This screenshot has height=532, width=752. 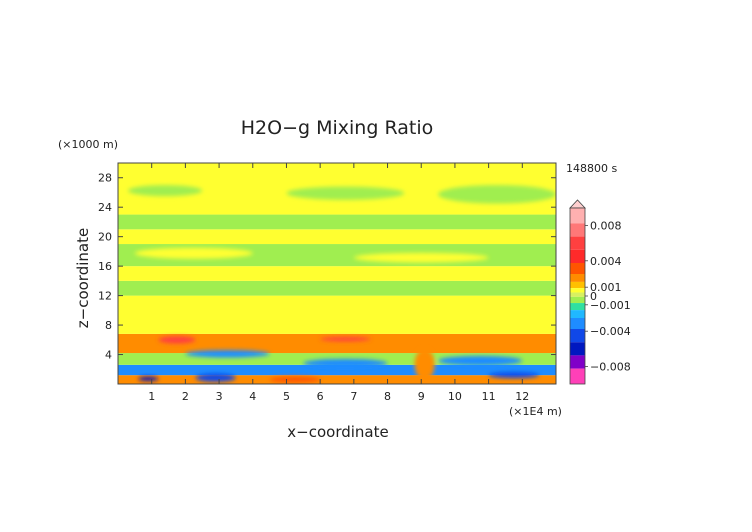 I want to click on x-tick-label: 2, so click(x=185, y=396).